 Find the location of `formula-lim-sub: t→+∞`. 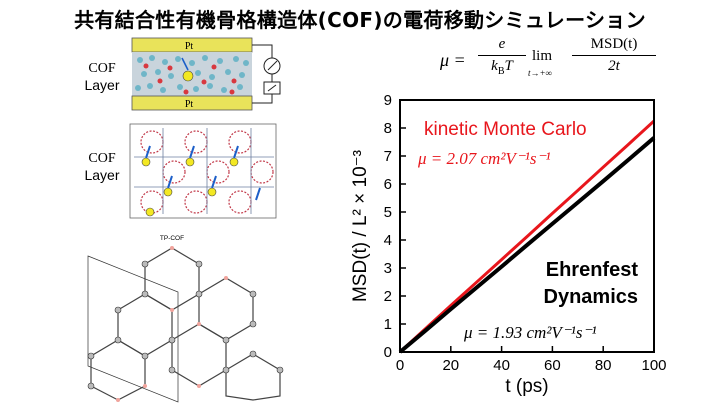

formula-lim-sub: t→+∞ is located at coordinates (540, 73).